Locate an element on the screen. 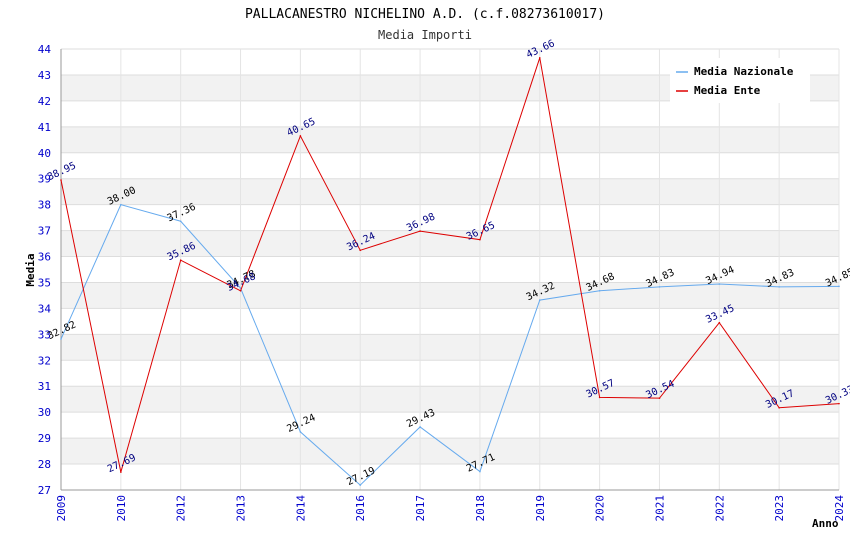  x-tick-label: 2010 is located at coordinates (121, 508).